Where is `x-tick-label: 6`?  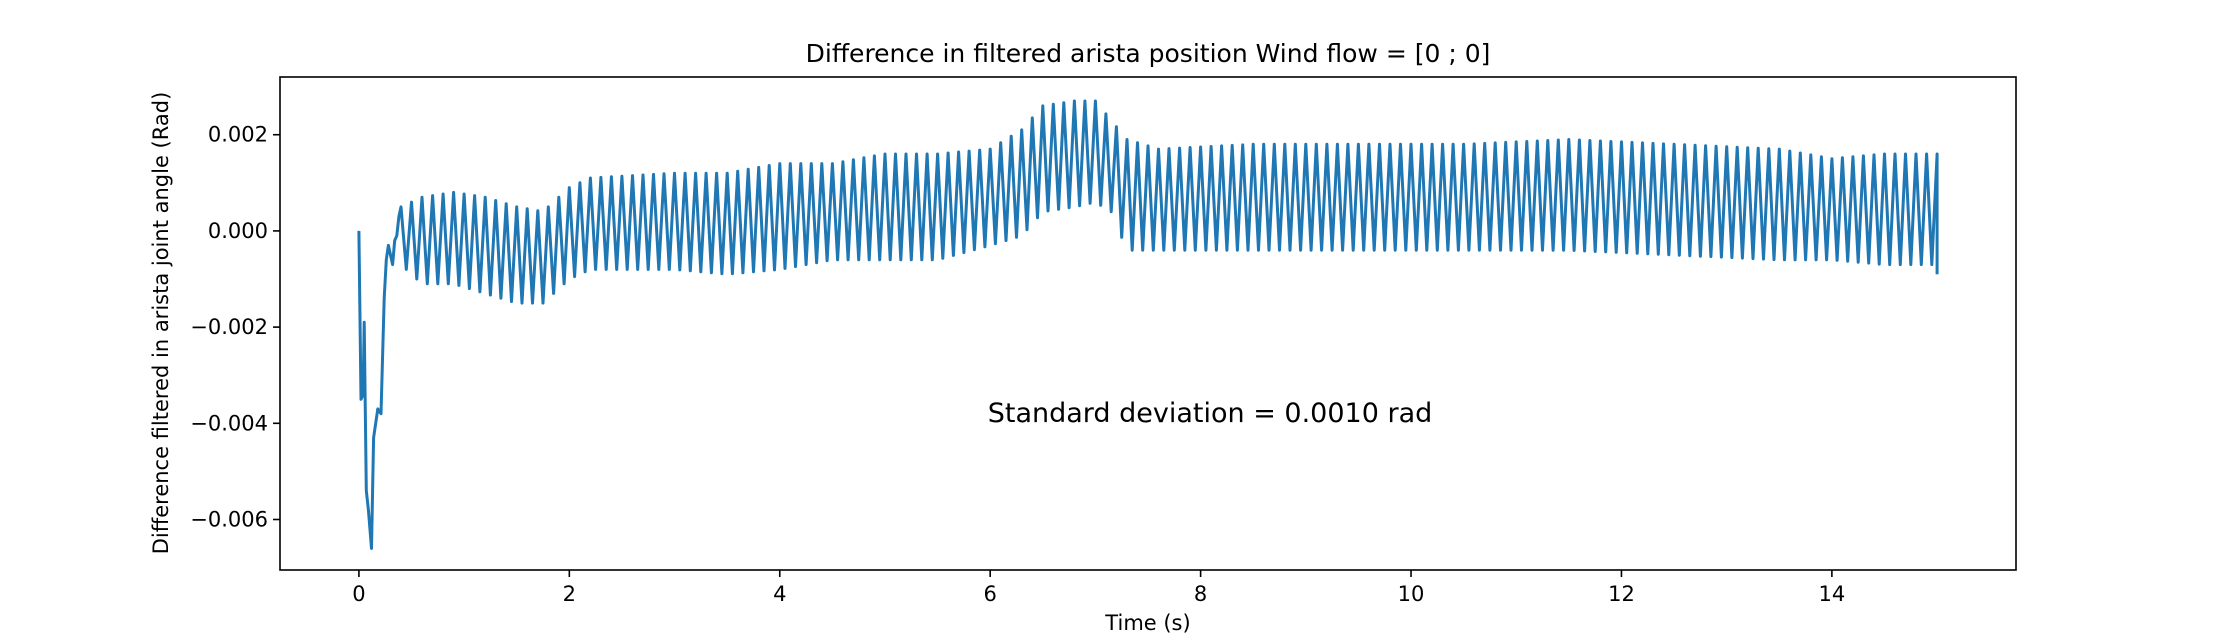
x-tick-label: 6 is located at coordinates (989, 594).